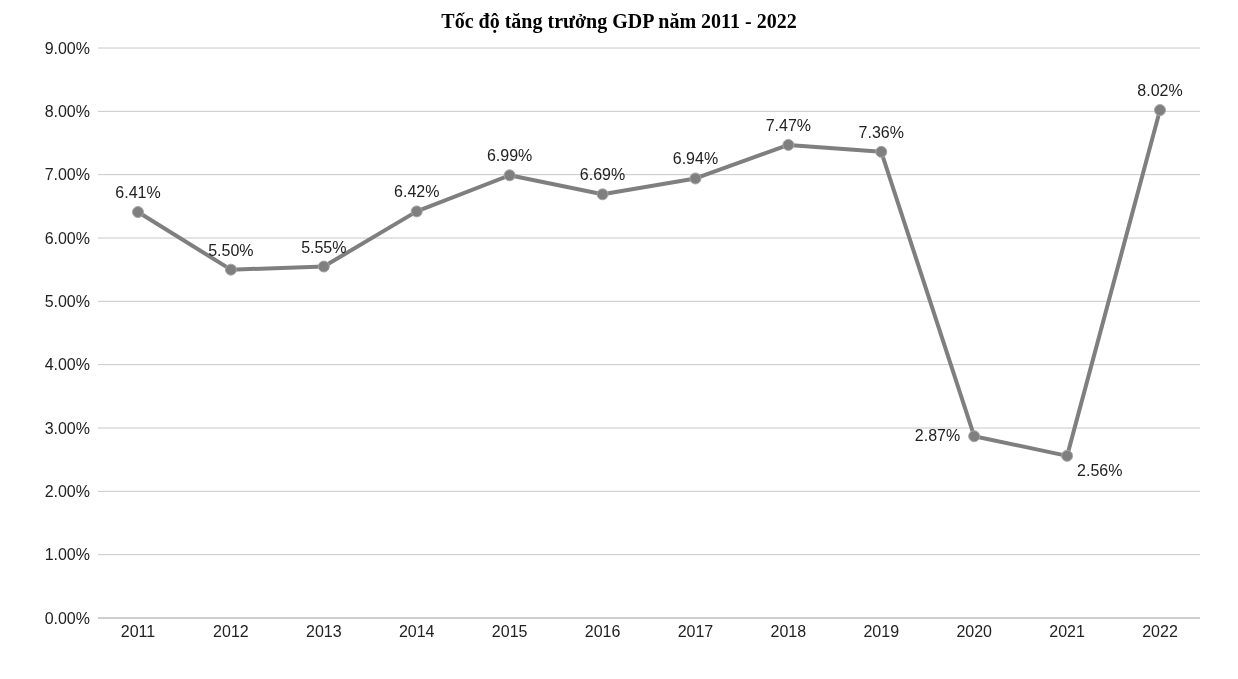 Image resolution: width=1238 pixels, height=679 pixels. What do you see at coordinates (881, 632) in the screenshot?
I see `x-tick-label: 2019` at bounding box center [881, 632].